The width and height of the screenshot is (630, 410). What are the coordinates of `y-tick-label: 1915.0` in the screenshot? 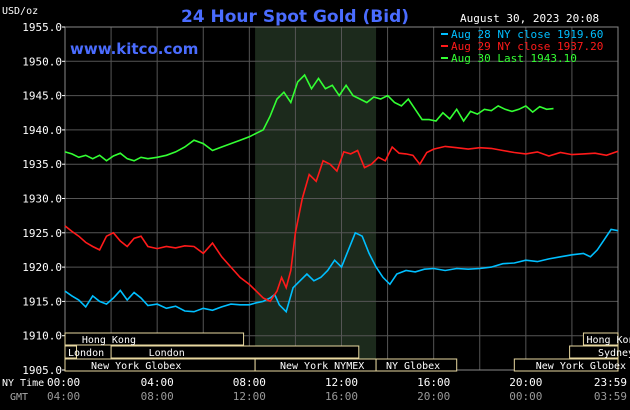 It's located at (42, 301).